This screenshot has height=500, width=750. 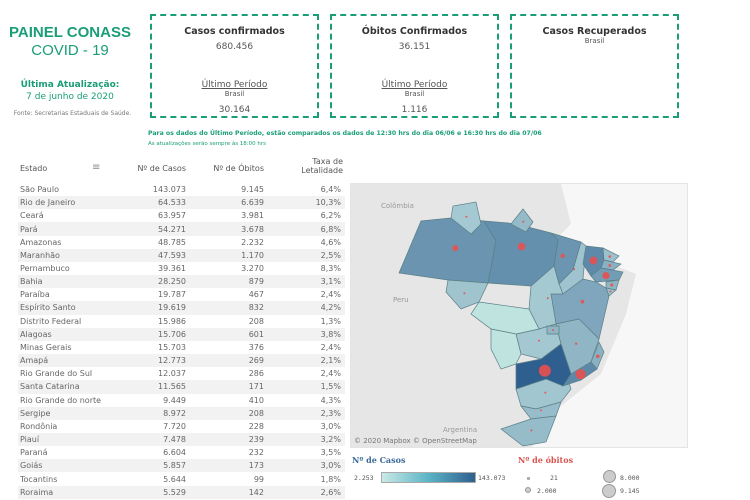 What do you see at coordinates (256, 492) in the screenshot?
I see `cell-deaths: 142` at bounding box center [256, 492].